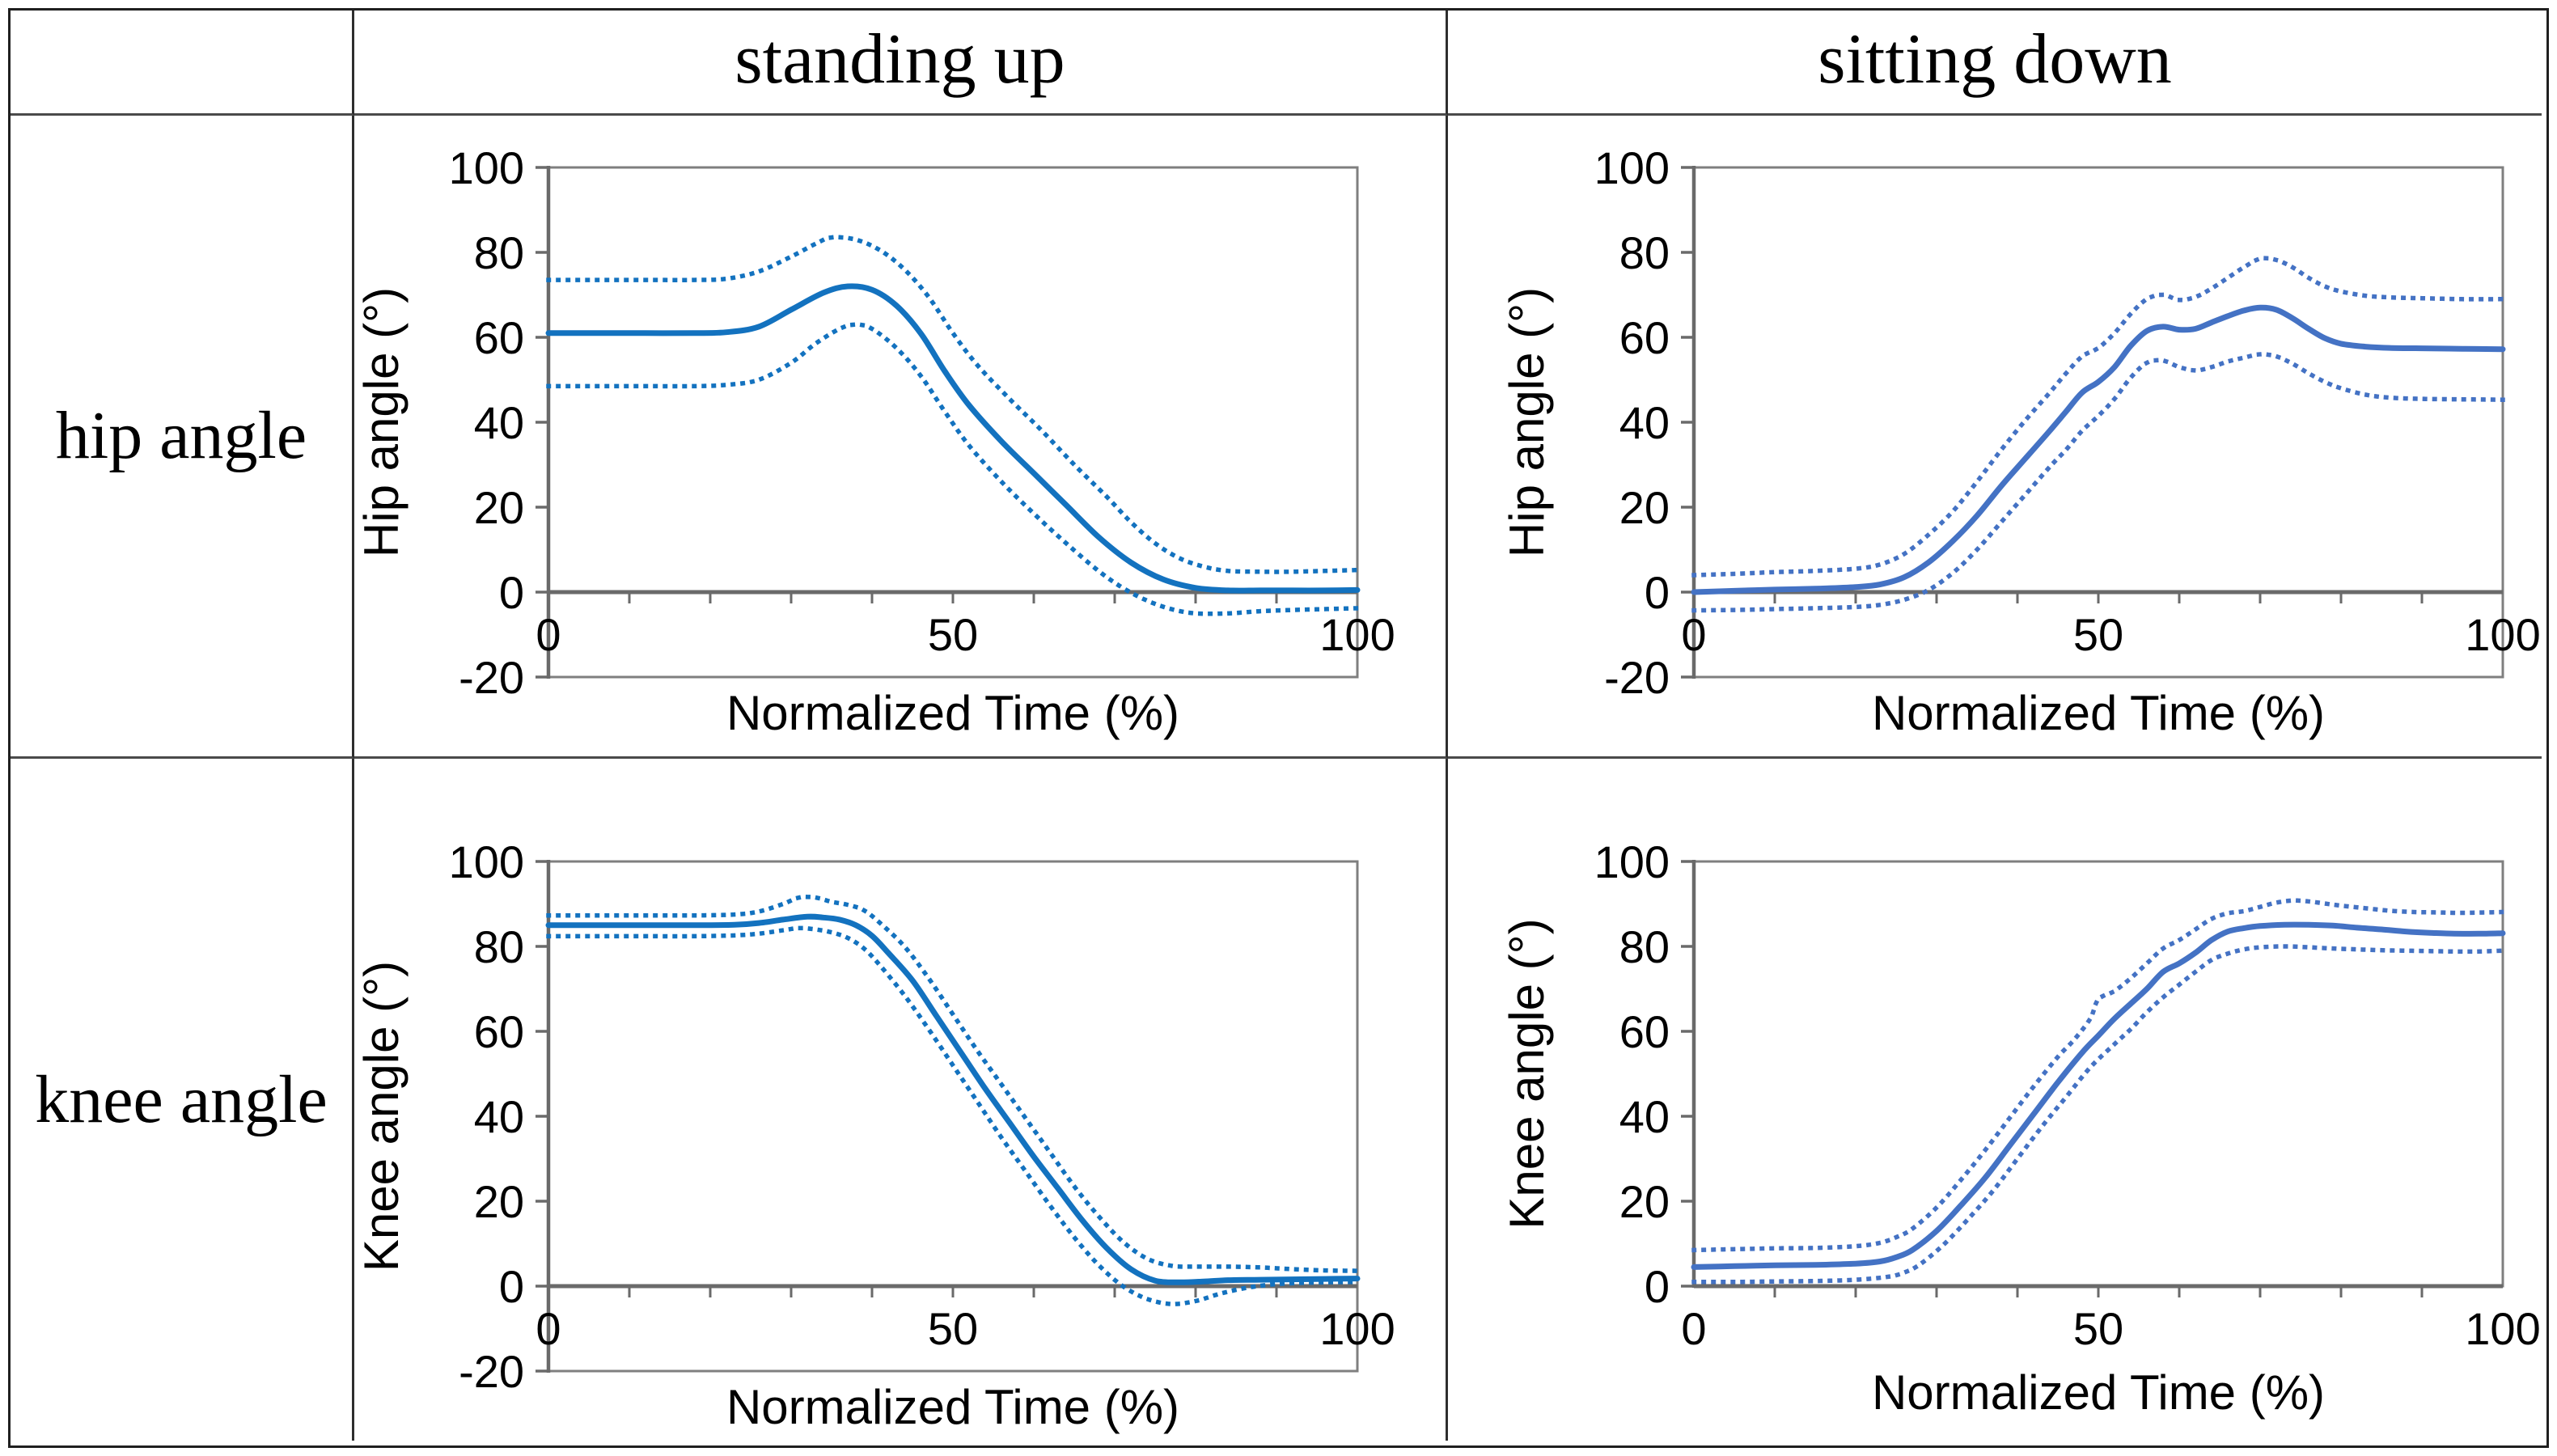 Image resolution: width=2557 pixels, height=1456 pixels. Describe the element at coordinates (183, 1100) in the screenshot. I see `row-header-knee-angle: knee angle` at that location.